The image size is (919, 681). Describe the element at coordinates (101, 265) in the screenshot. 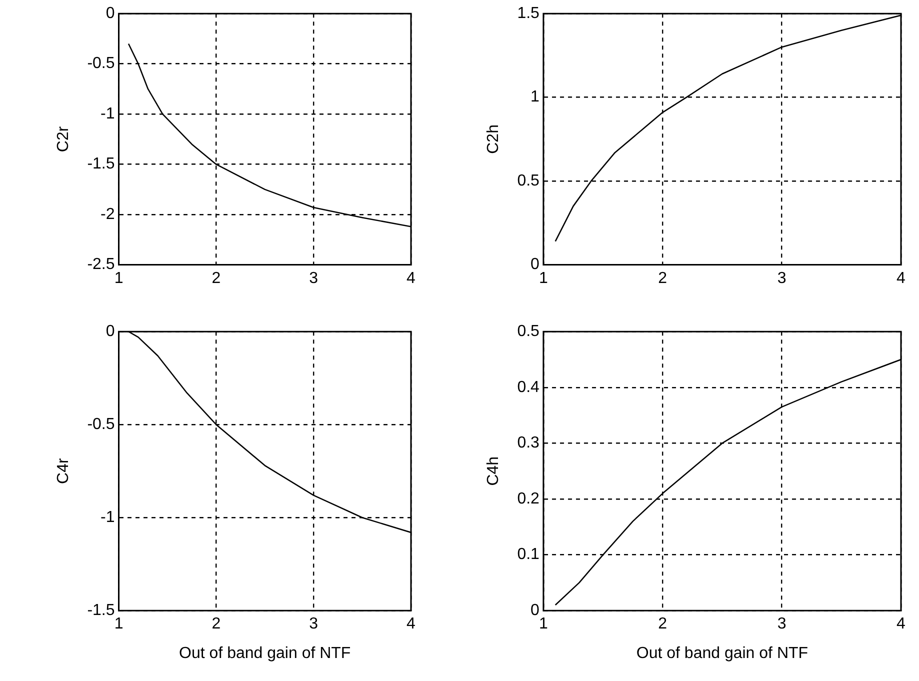

I see `y-tick-label: -2.5` at that location.